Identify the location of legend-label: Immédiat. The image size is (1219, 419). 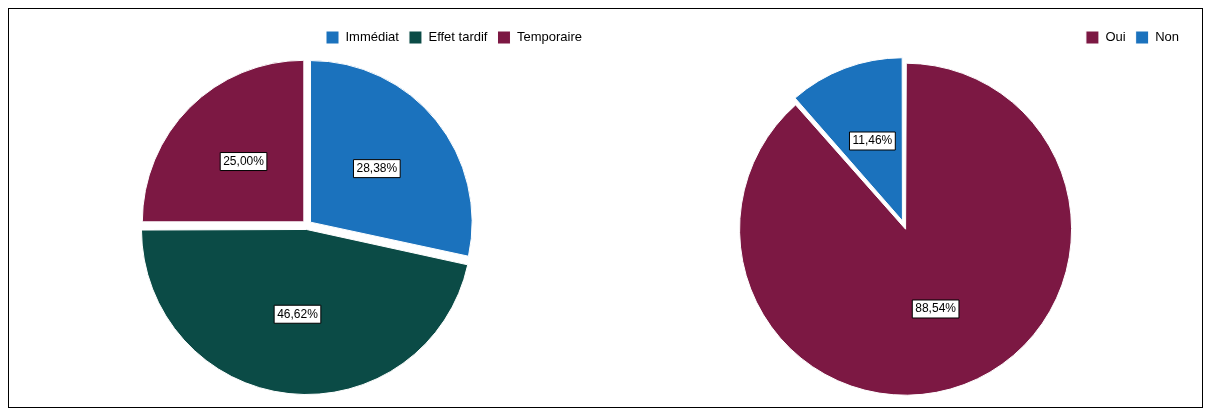
(372, 36).